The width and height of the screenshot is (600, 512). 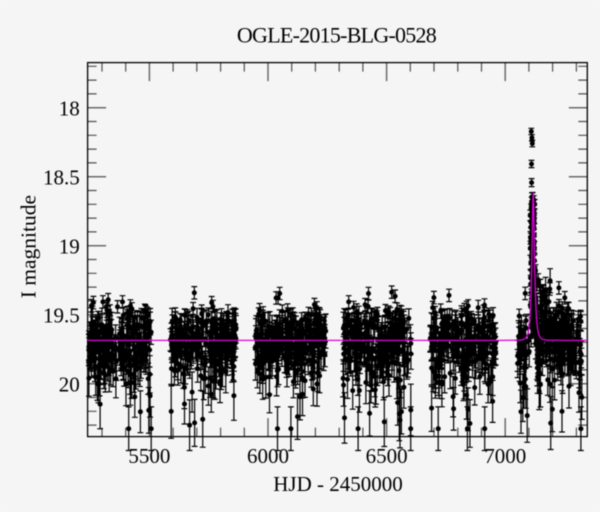 I want to click on svg-text: 7000, so click(x=505, y=456).